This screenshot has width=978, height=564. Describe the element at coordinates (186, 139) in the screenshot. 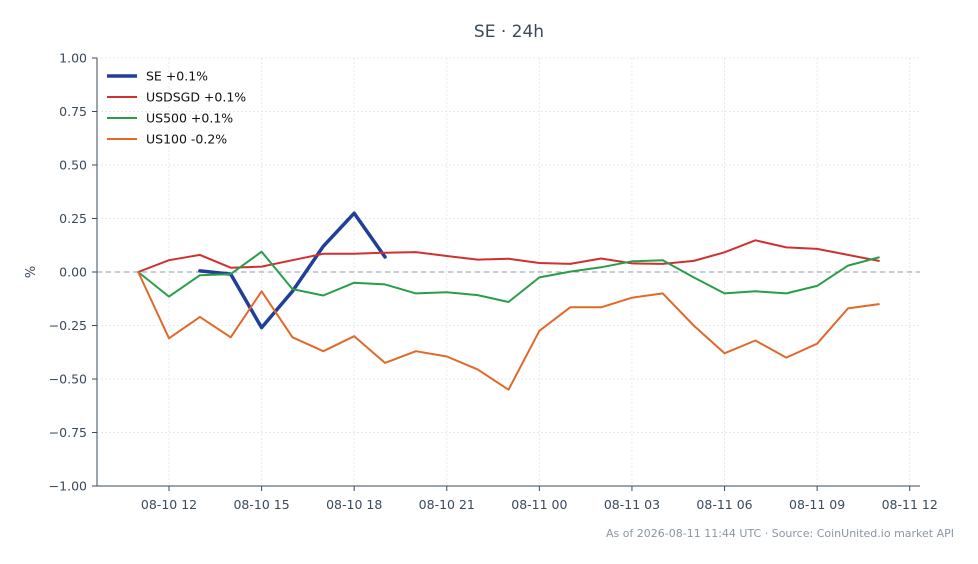

I see `legend-label: US100 -0.2%` at that location.